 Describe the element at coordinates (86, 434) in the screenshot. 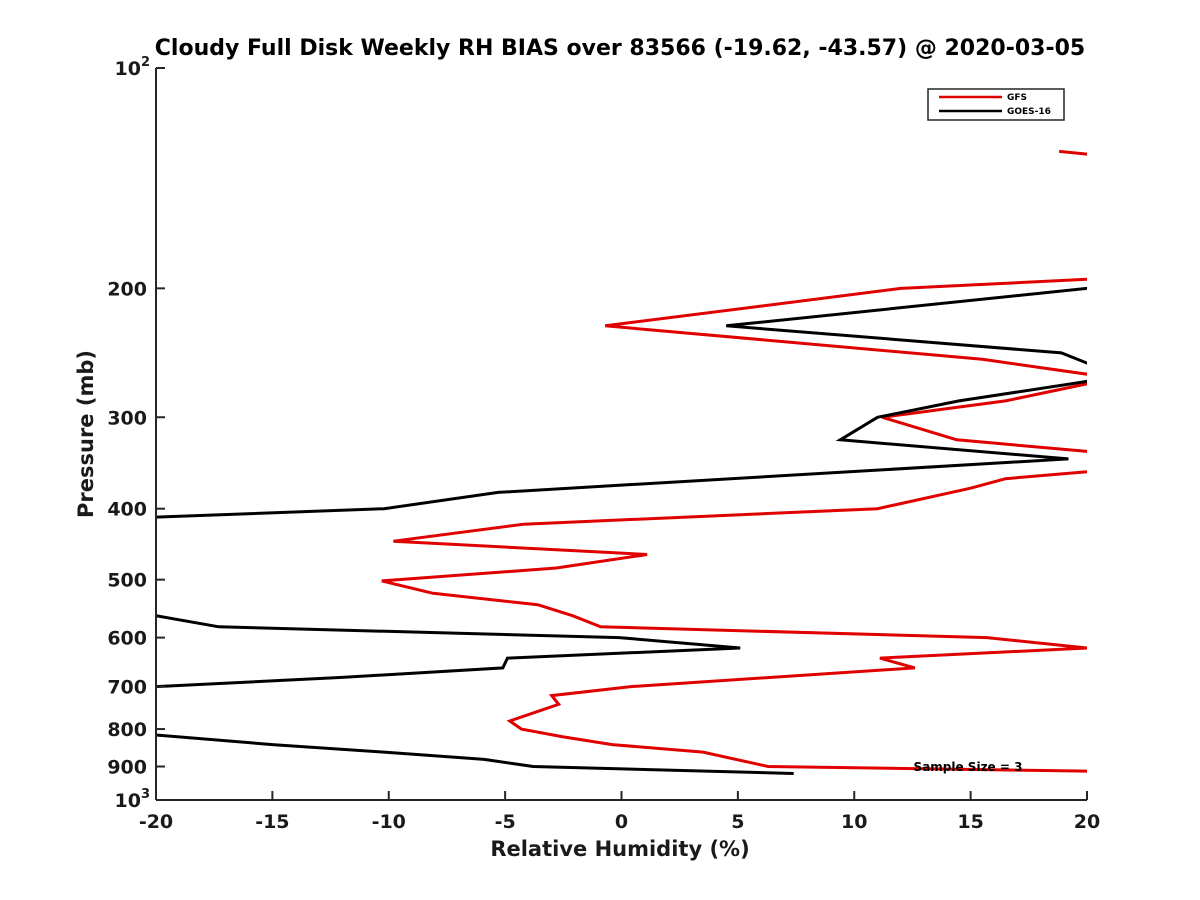

I see `y-axis-label: Pressure (mb)` at that location.